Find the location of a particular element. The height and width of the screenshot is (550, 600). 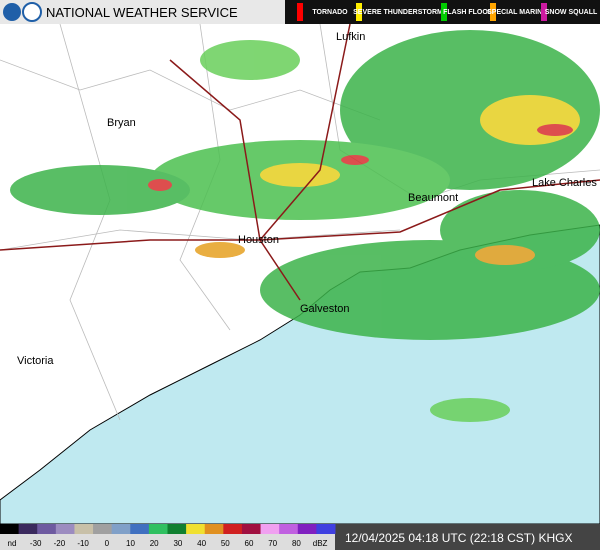

city-label: Beaumont is located at coordinates (433, 198).